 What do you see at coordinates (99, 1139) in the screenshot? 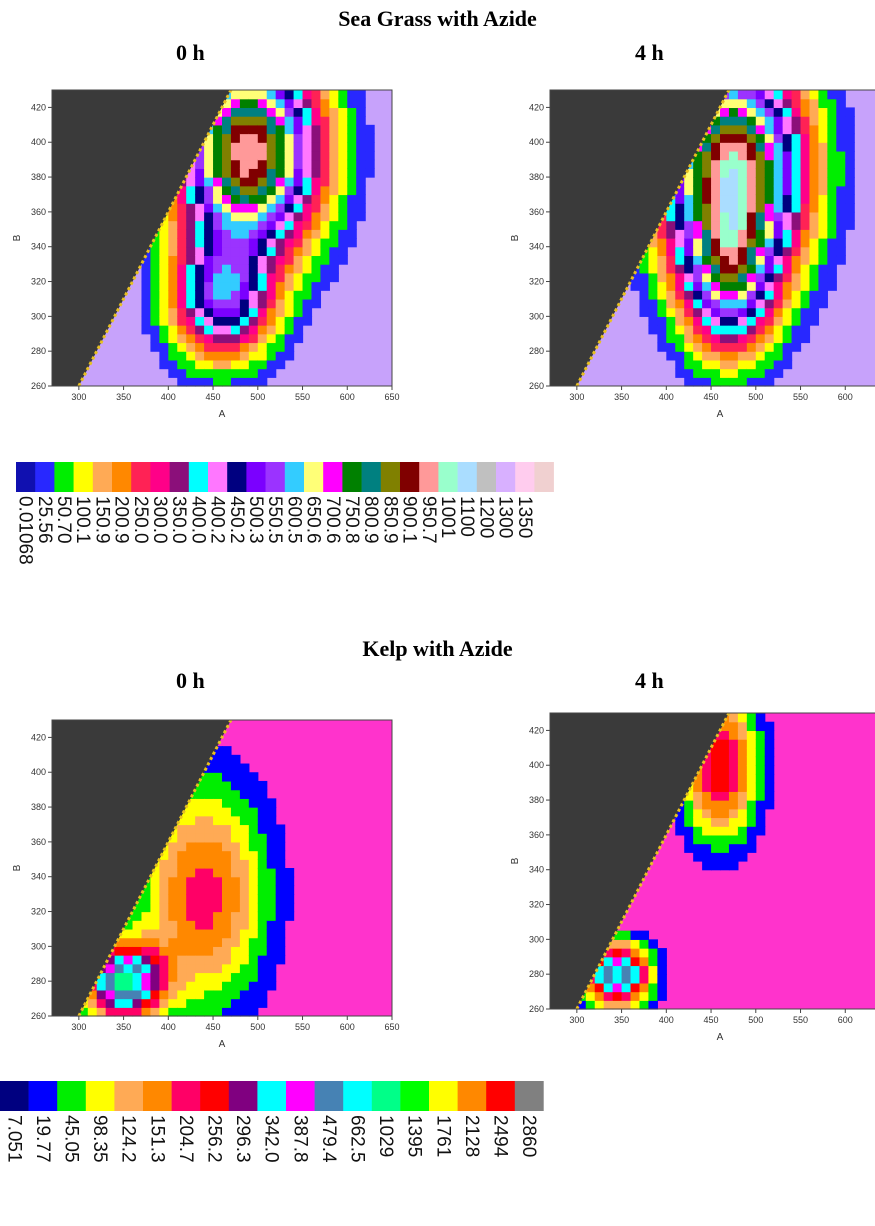
I see `colorbar-label: 98.35` at bounding box center [99, 1139].